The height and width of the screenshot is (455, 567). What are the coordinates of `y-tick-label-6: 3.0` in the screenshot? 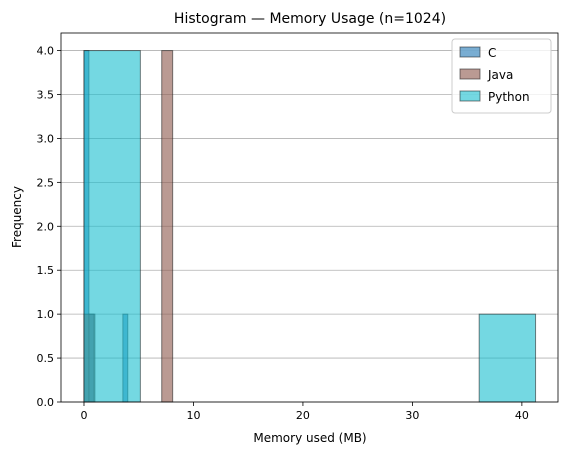 It's located at (46, 138).